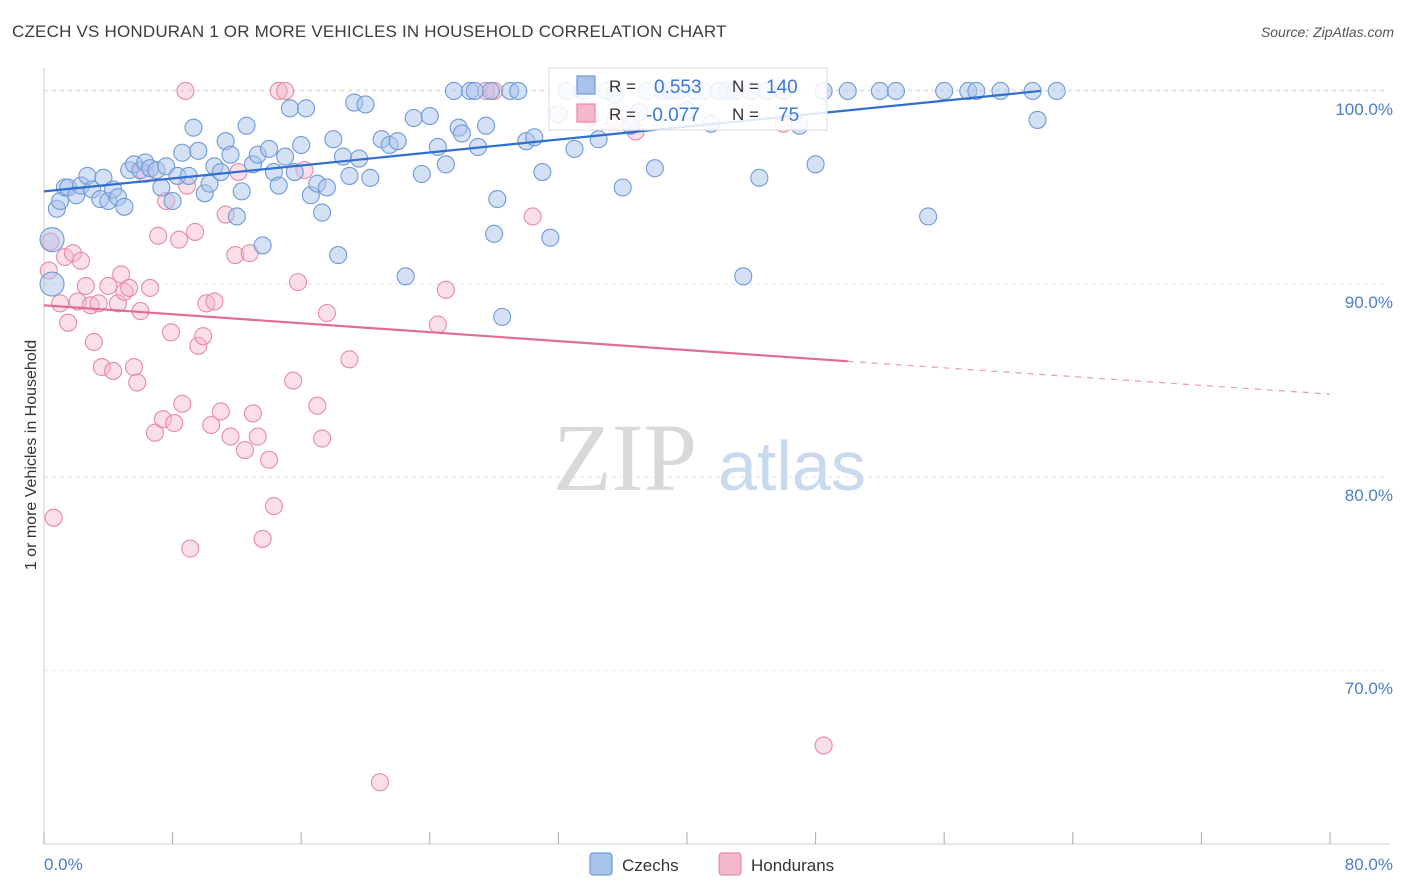  I want to click on y-axis-label: 1 or more Vehicles in Household, so click(31, 455).